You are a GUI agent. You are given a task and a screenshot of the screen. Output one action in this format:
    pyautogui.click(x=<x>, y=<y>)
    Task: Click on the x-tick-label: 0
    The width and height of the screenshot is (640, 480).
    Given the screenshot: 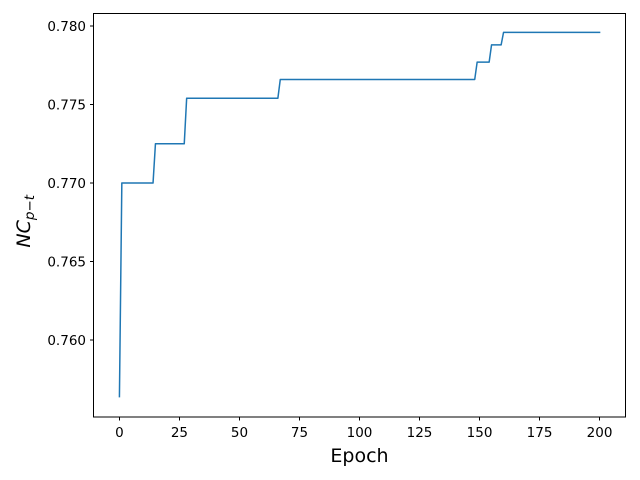 What is the action you would take?
    pyautogui.click(x=119, y=433)
    